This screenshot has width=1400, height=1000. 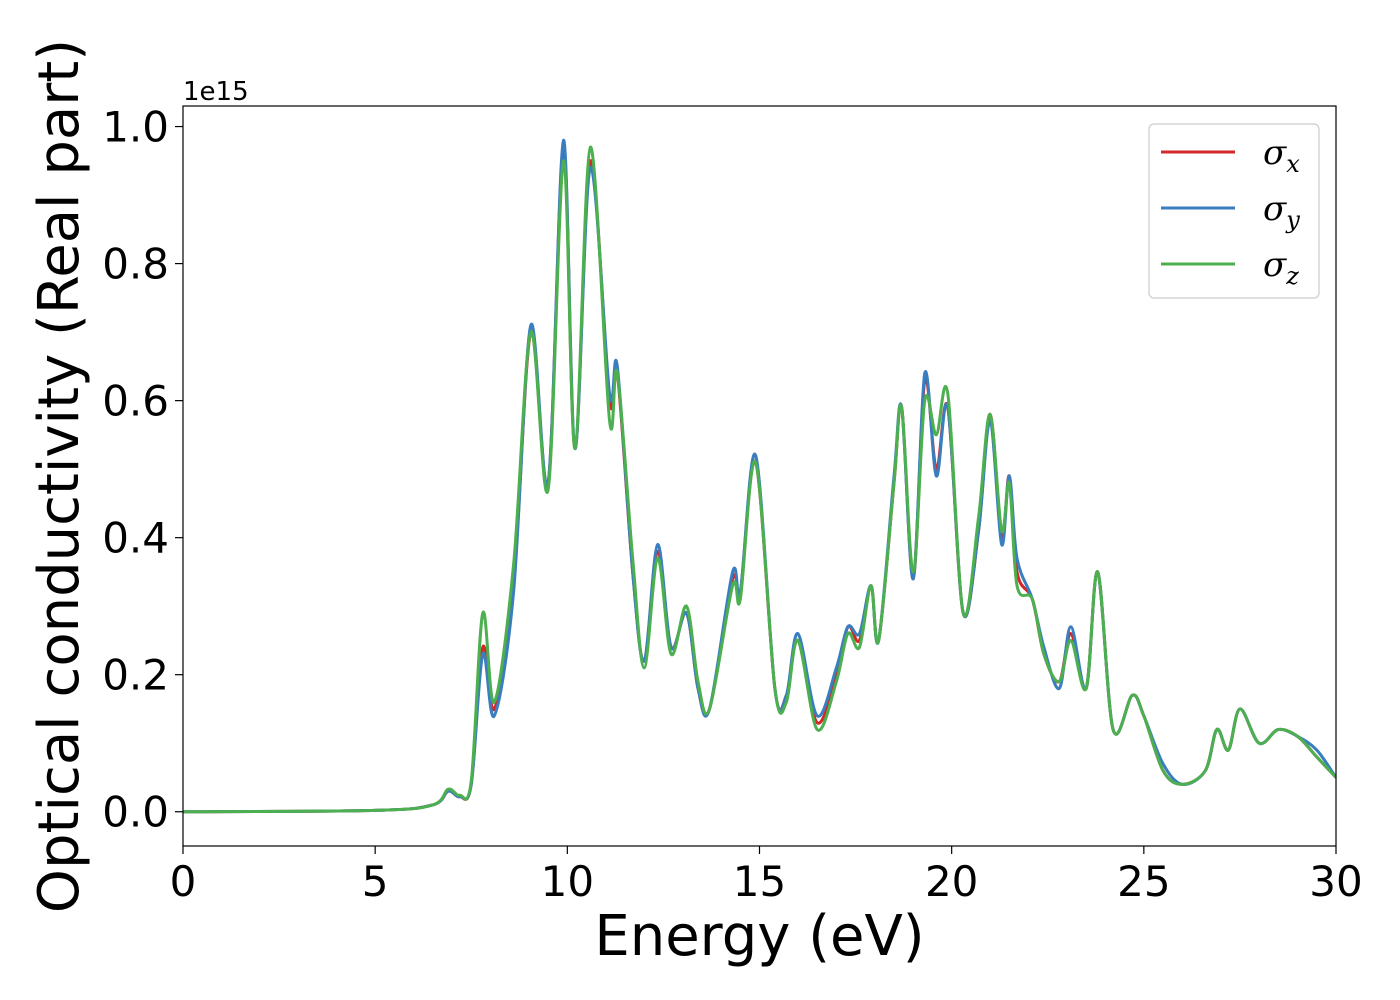 I want to click on y-tick-label: 0.6, so click(x=135, y=401).